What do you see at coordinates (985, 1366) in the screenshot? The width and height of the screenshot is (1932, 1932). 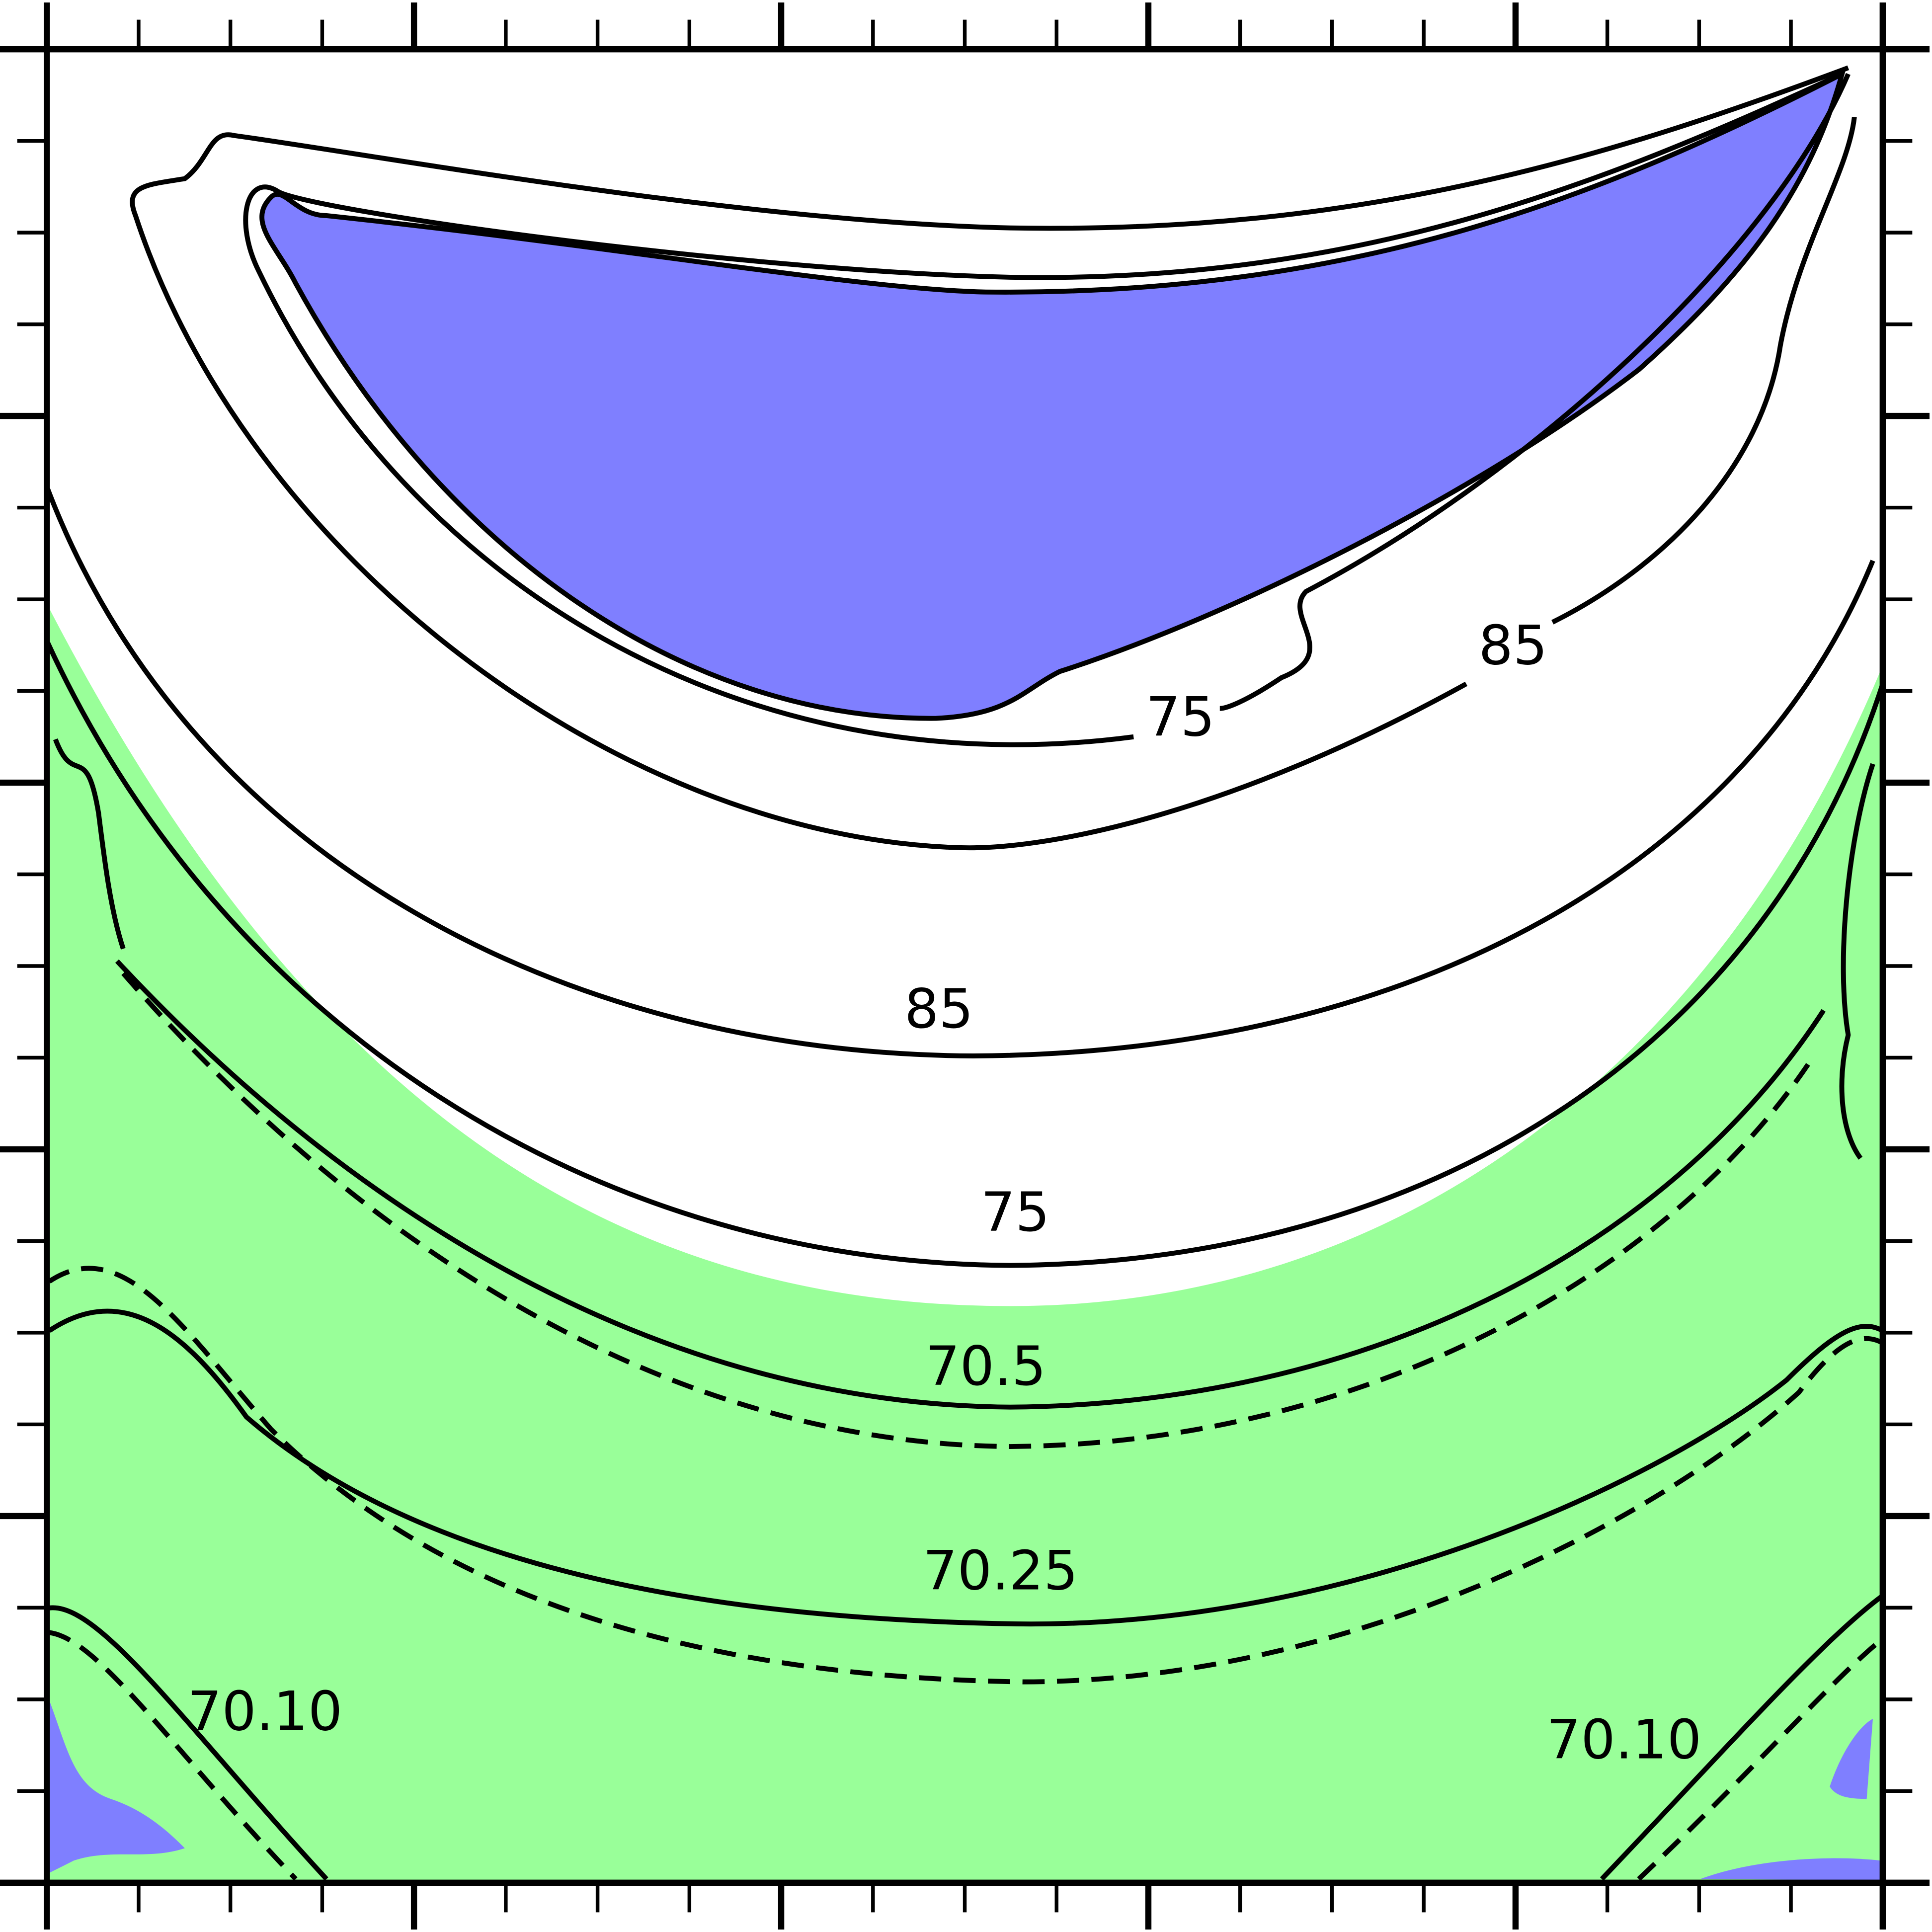 I see `contour-label: 70.5` at bounding box center [985, 1366].